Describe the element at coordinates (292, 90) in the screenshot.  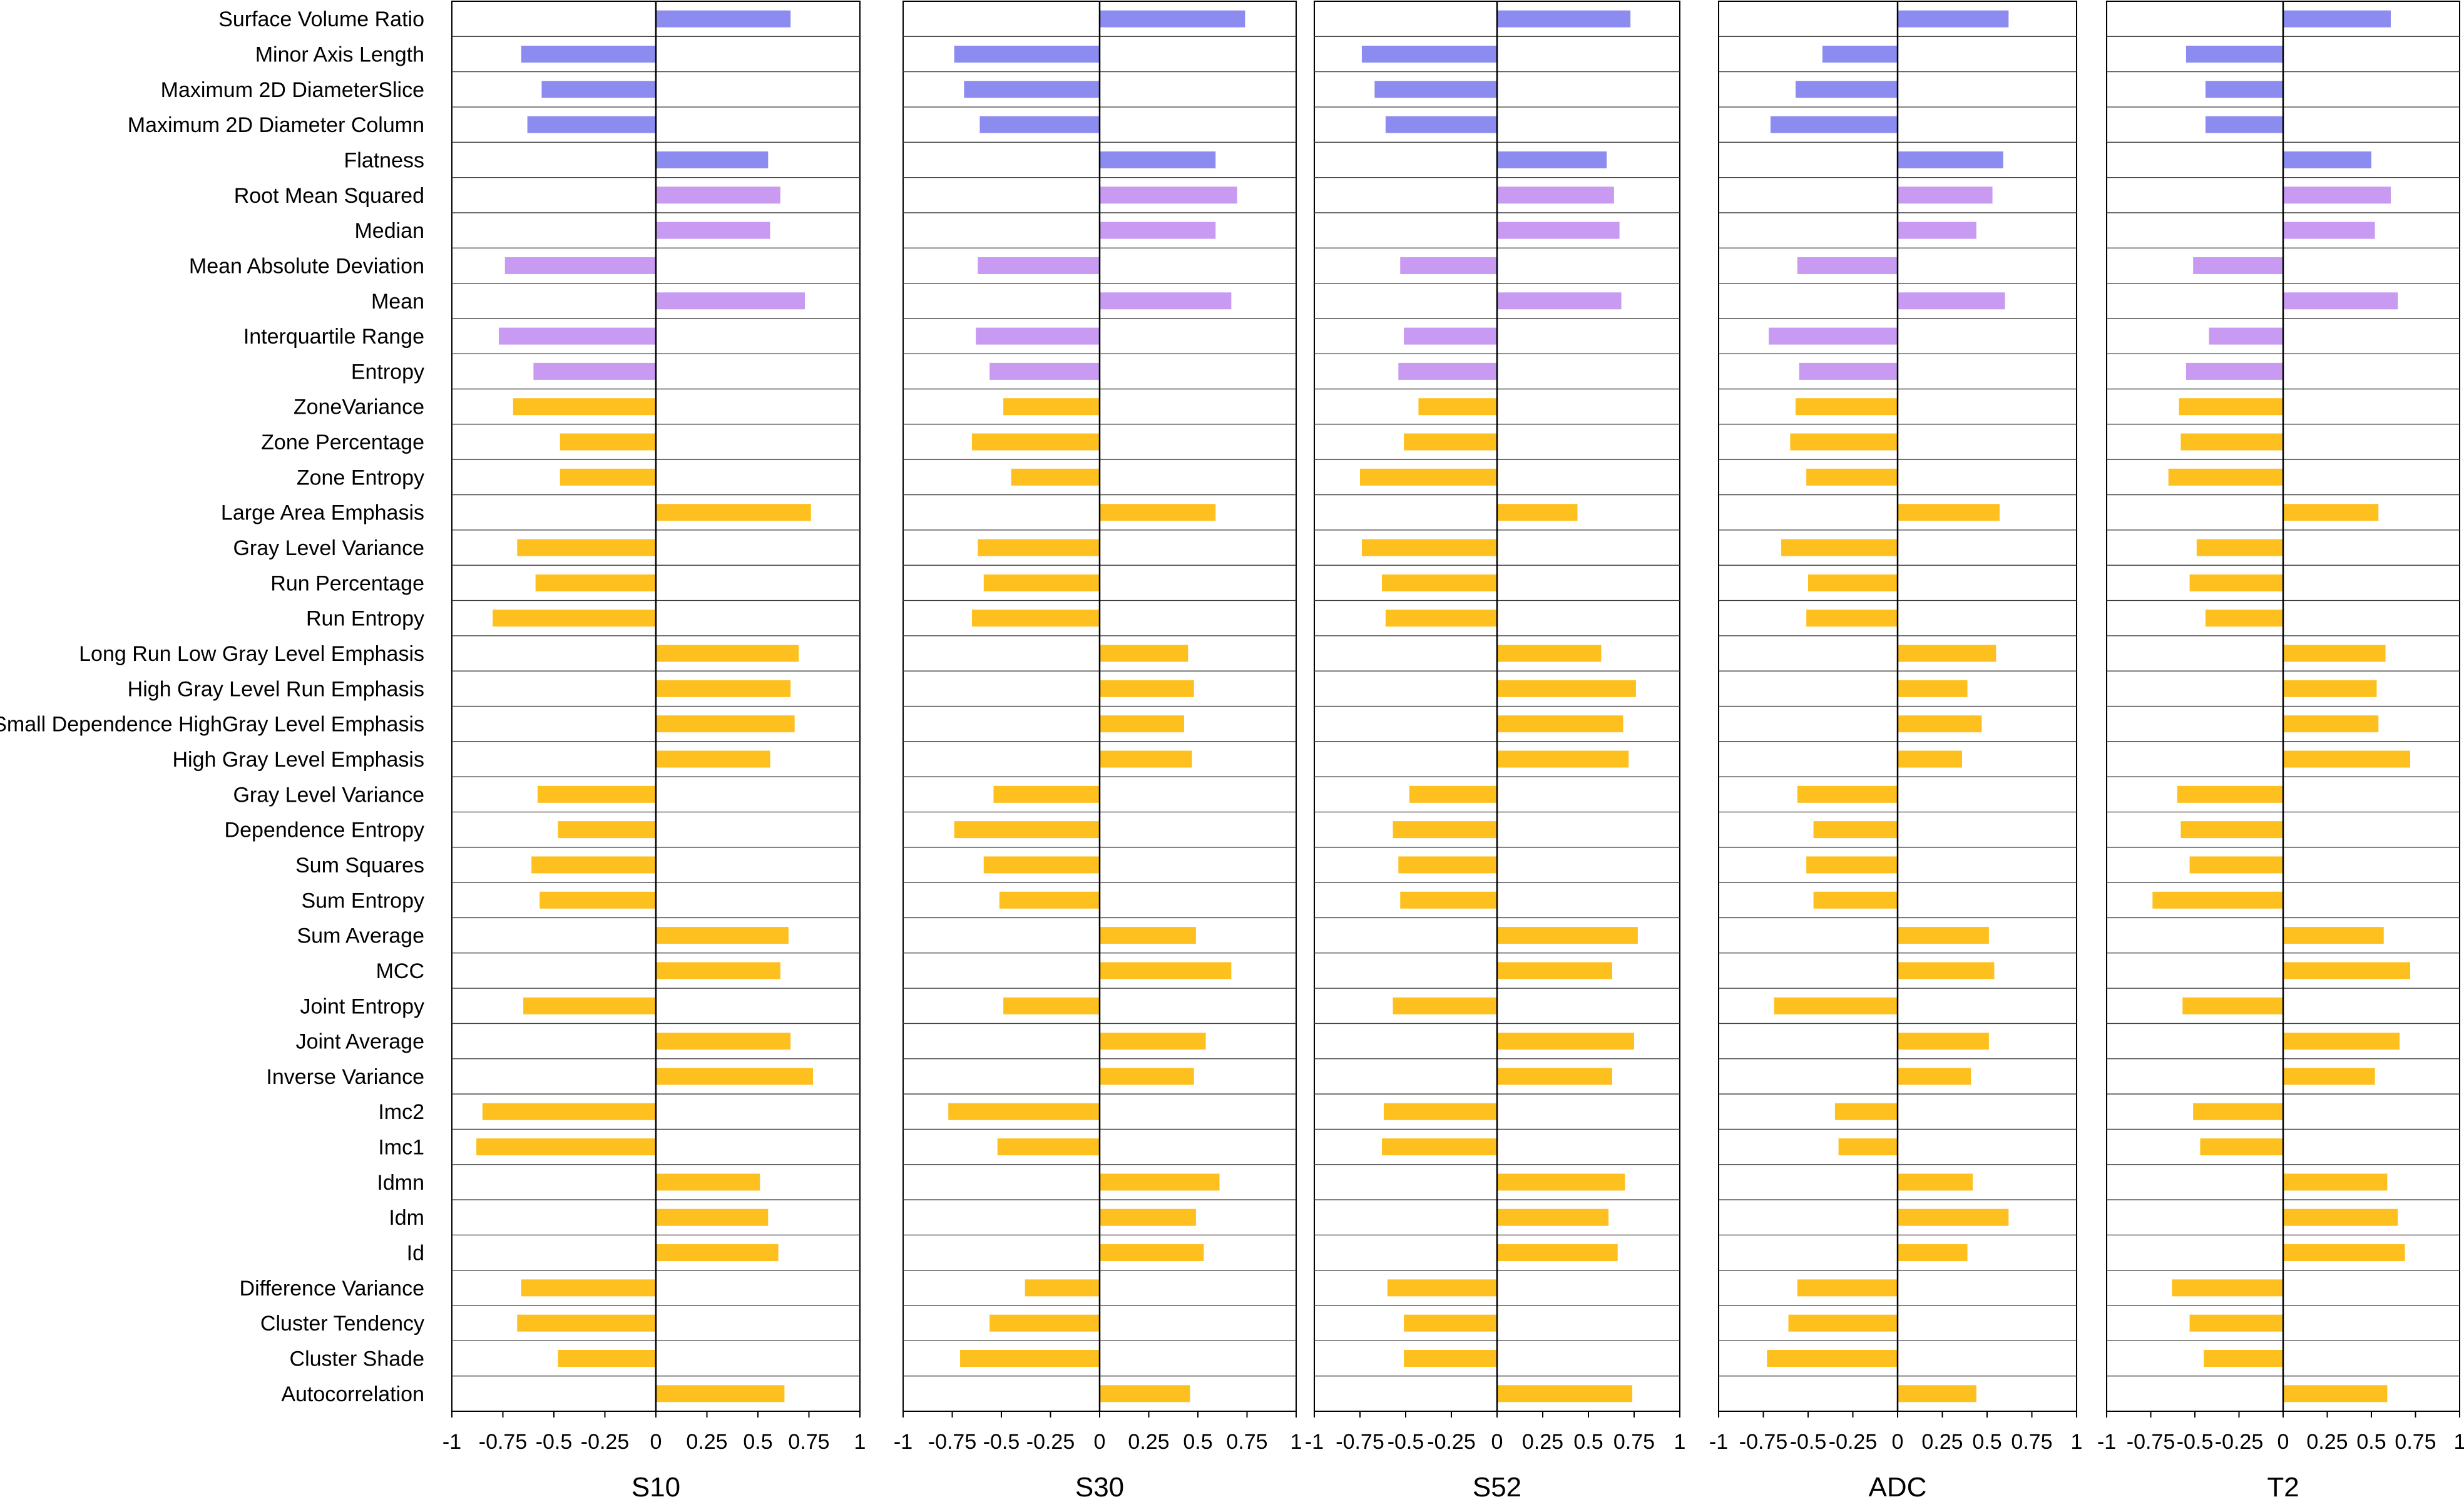
I see `feature-label-maximum-2d-diameterslice-2: Maximum 2D DiameterSlice` at that location.